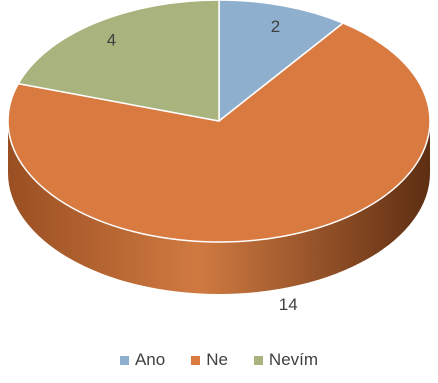 The height and width of the screenshot is (383, 438). What do you see at coordinates (124, 360) in the screenshot?
I see `legend-swatch-ano` at bounding box center [124, 360].